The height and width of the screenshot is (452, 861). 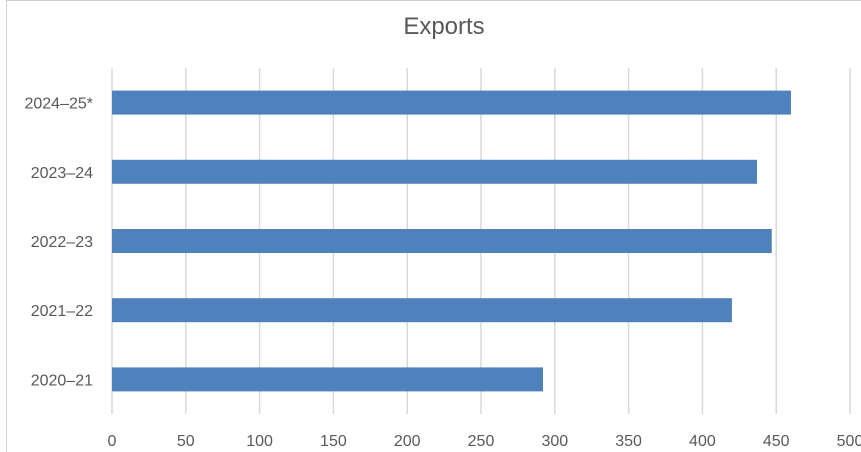 I want to click on category-label: 2023–24, so click(x=62, y=173).